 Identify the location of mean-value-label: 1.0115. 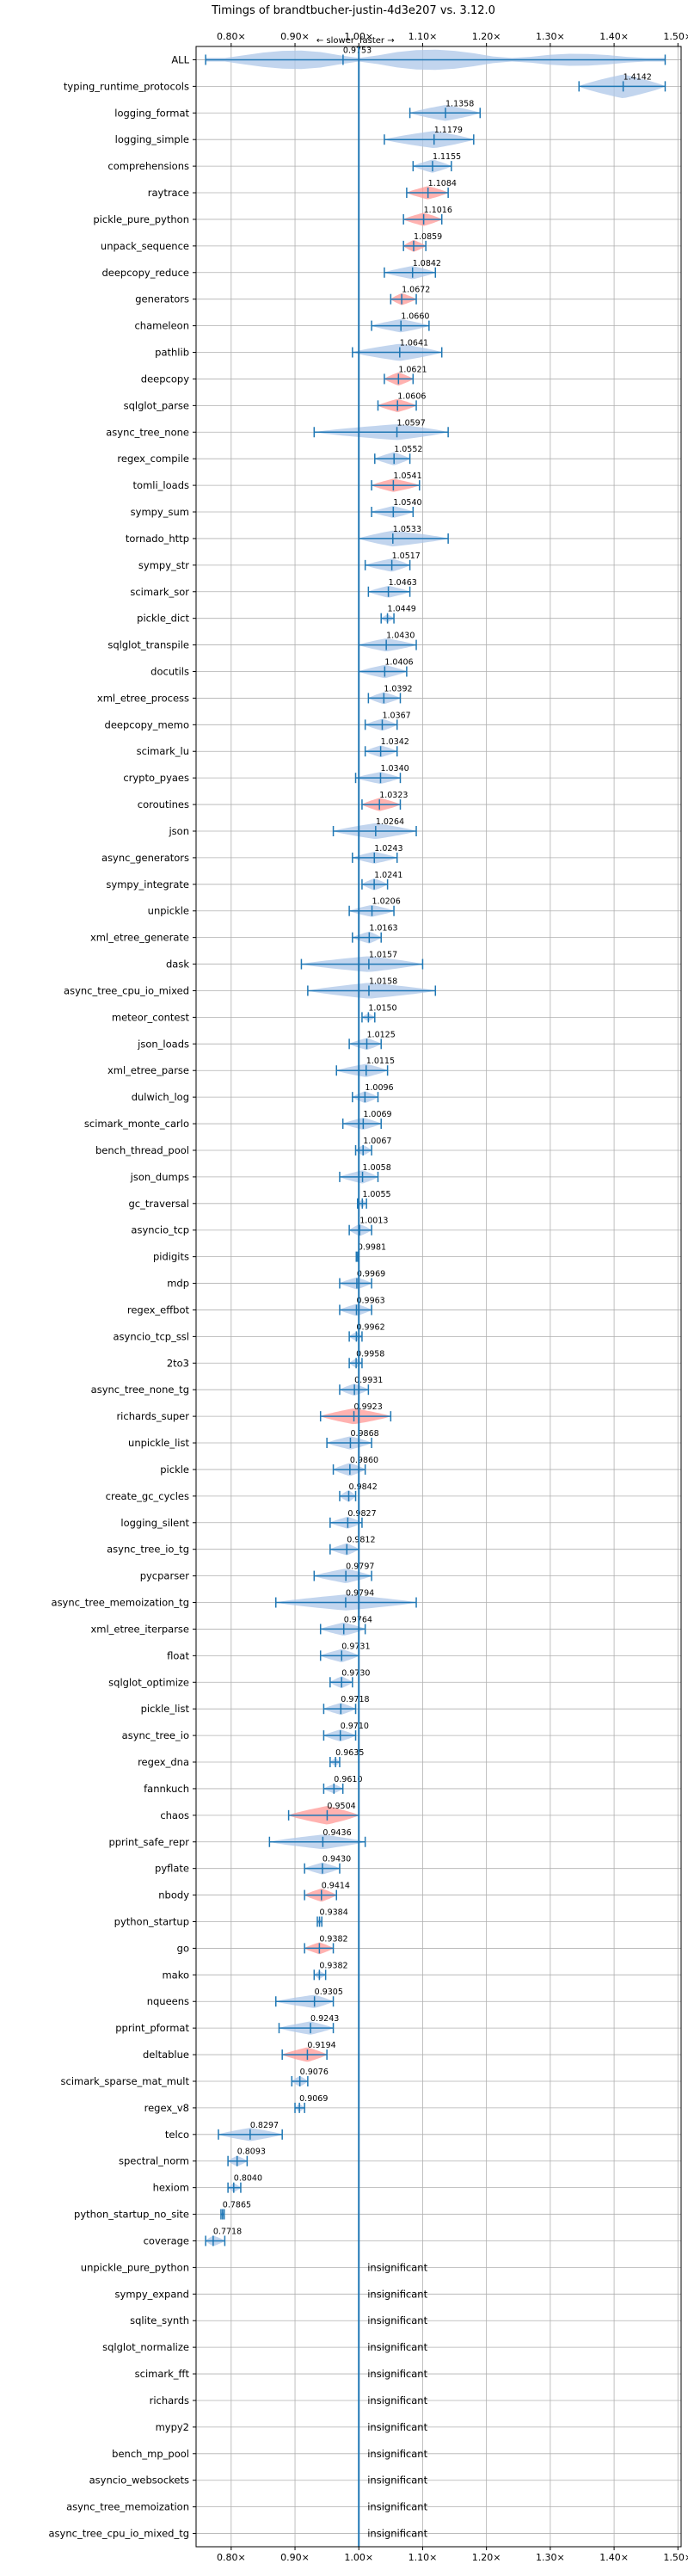
(380, 1062).